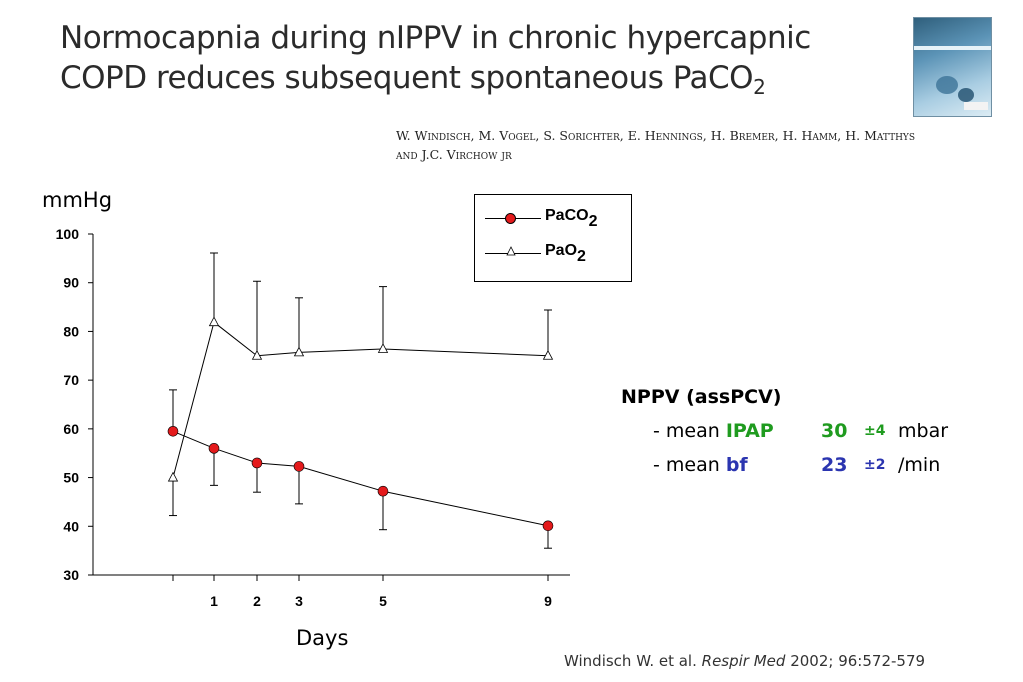 The height and width of the screenshot is (682, 1023). What do you see at coordinates (454, 154) in the screenshot?
I see `author-line-2: and J.C. Virchow jr` at bounding box center [454, 154].